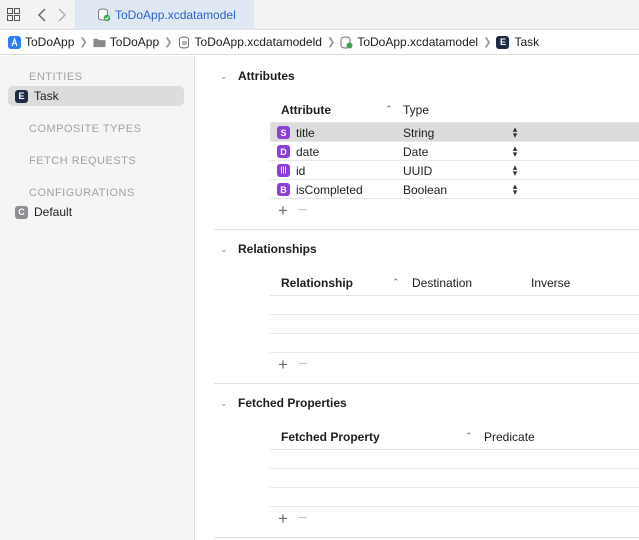 Image resolution: width=639 pixels, height=540 pixels. What do you see at coordinates (283, 210) in the screenshot?
I see `add-attribute-button: +` at bounding box center [283, 210].